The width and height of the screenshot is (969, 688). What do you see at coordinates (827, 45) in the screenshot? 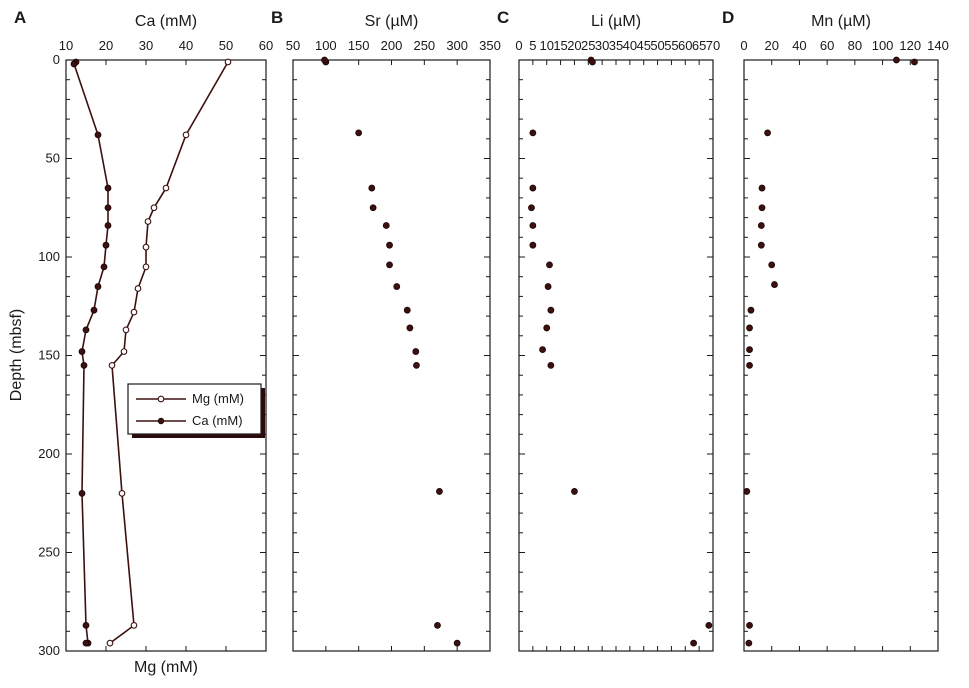
I see `panel-d-xtick-label: 60` at bounding box center [827, 45].